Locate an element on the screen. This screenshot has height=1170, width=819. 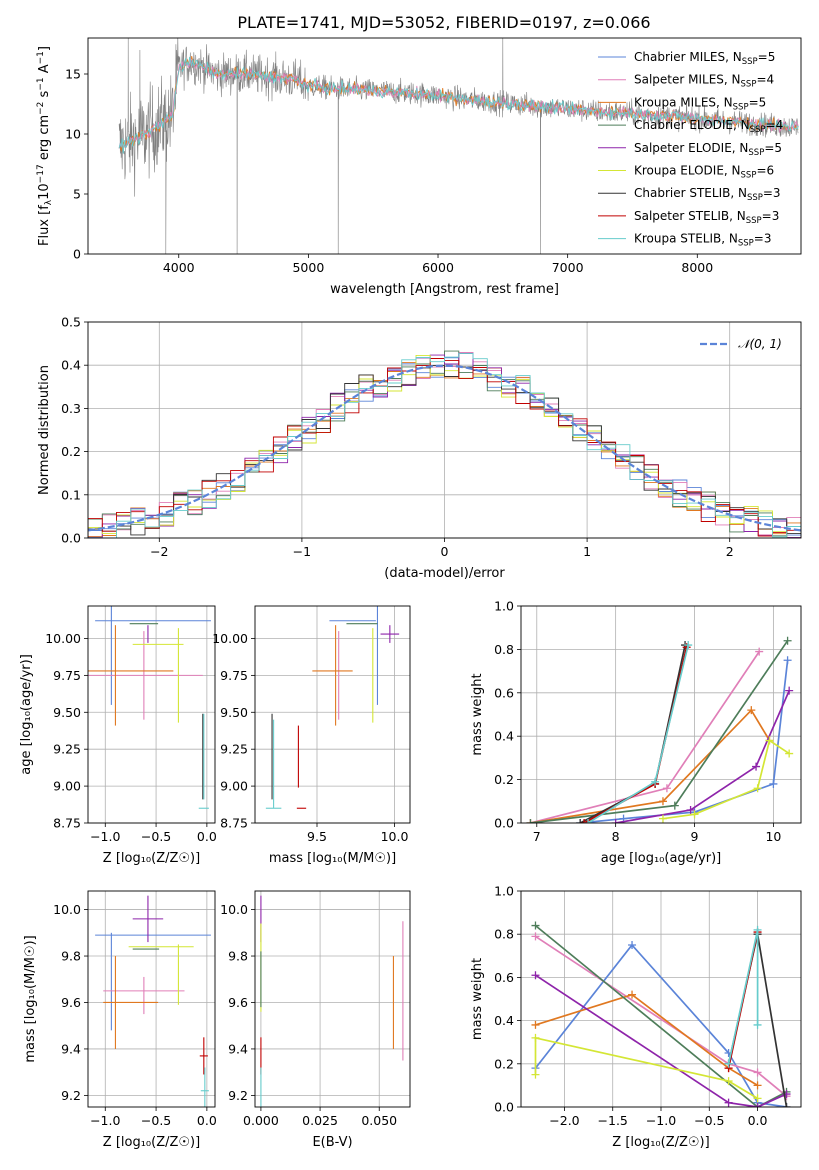
errorbar-salpeter_miles is located at coordinates (145, 675).